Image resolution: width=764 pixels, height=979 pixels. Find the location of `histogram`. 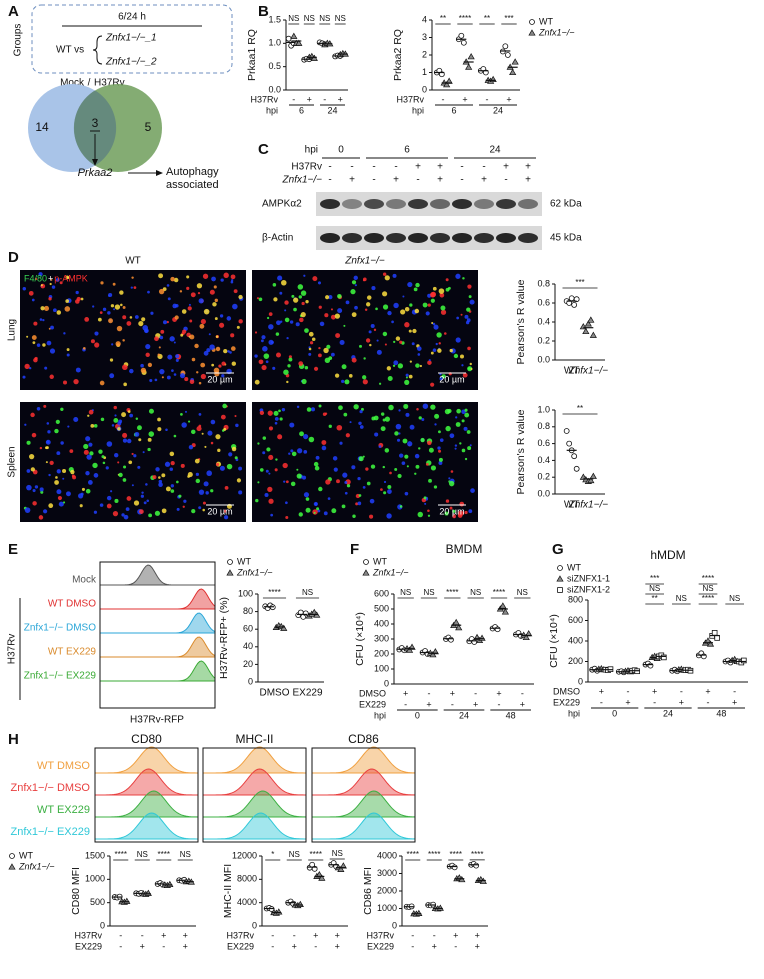

histogram is located at coordinates (146, 826).